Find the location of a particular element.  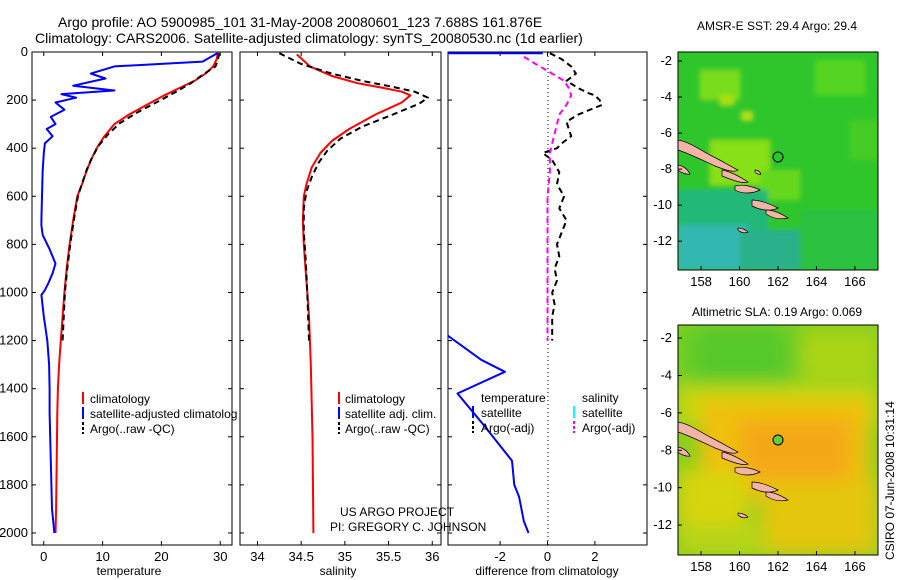

legend-label-temp-argo: Argo(-adj) is located at coordinates (507, 428).